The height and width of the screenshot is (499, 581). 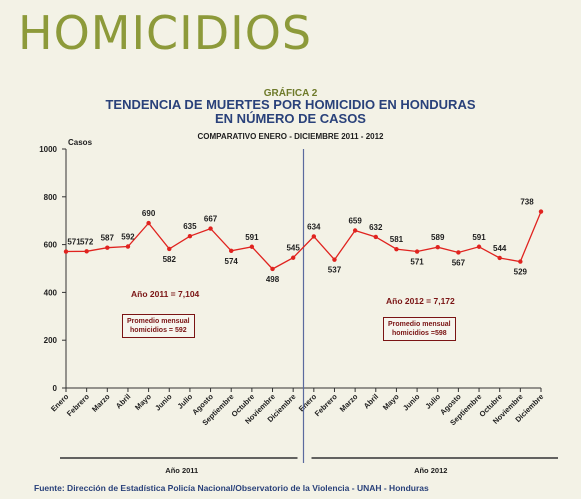 I want to click on data-label: 634, so click(x=314, y=226).